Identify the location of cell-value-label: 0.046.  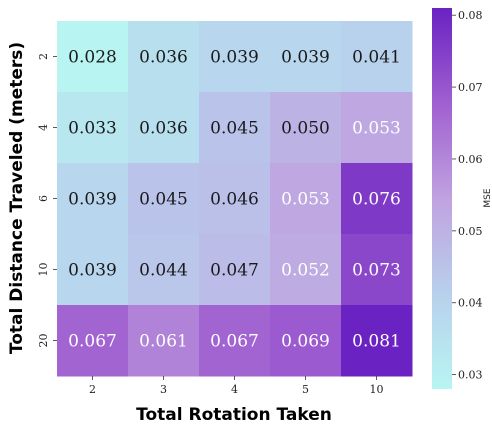
(234, 200).